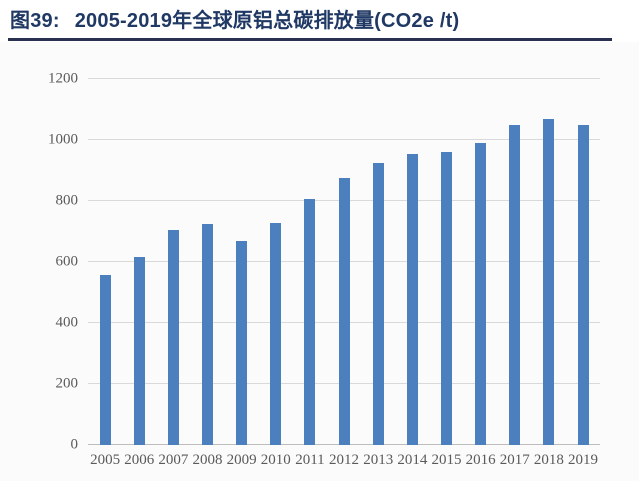 The image size is (639, 481). Describe the element at coordinates (173, 460) in the screenshot. I see `x-tick-label-2007: 2007` at that location.